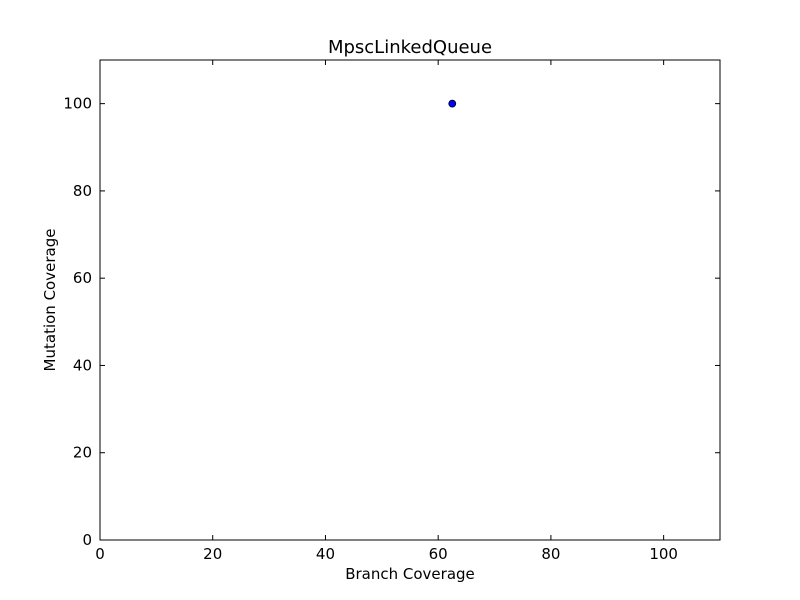  Describe the element at coordinates (87, 540) in the screenshot. I see `y-tick-label: 0` at that location.